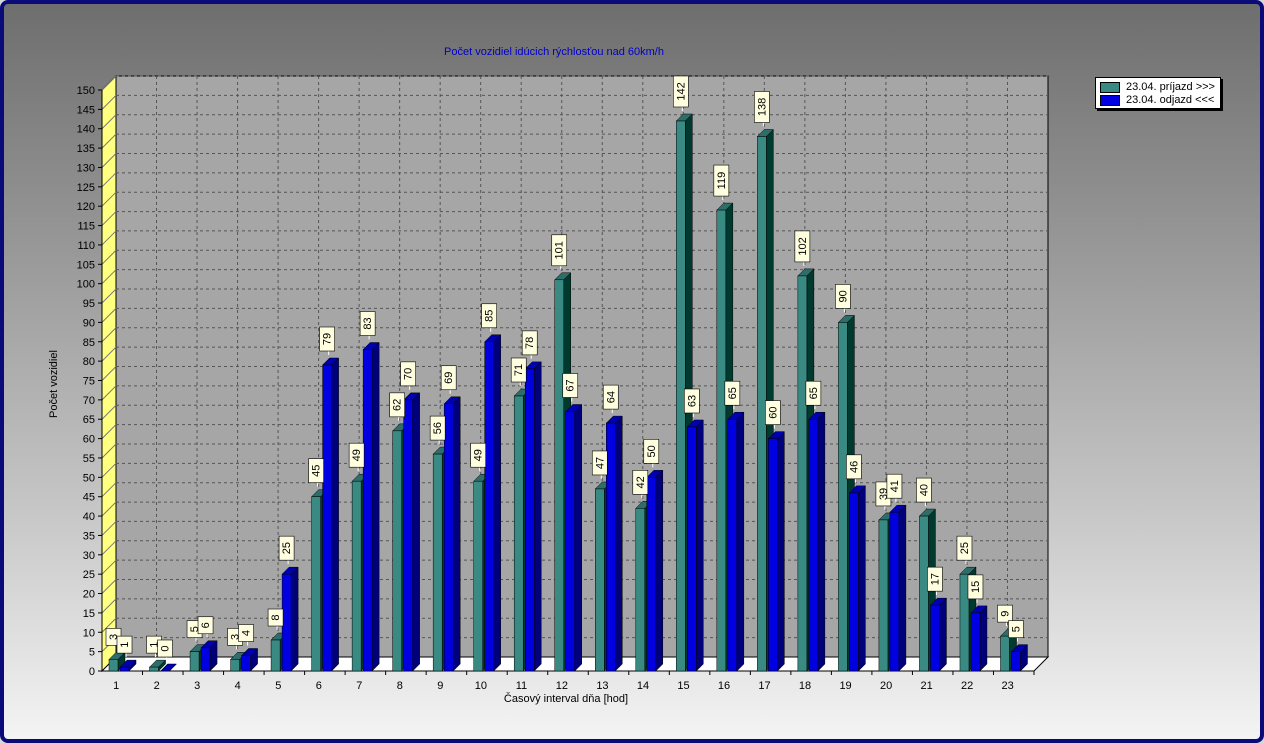 The image size is (1264, 743). What do you see at coordinates (926, 686) in the screenshot?
I see `x-tick-label: 21` at bounding box center [926, 686].